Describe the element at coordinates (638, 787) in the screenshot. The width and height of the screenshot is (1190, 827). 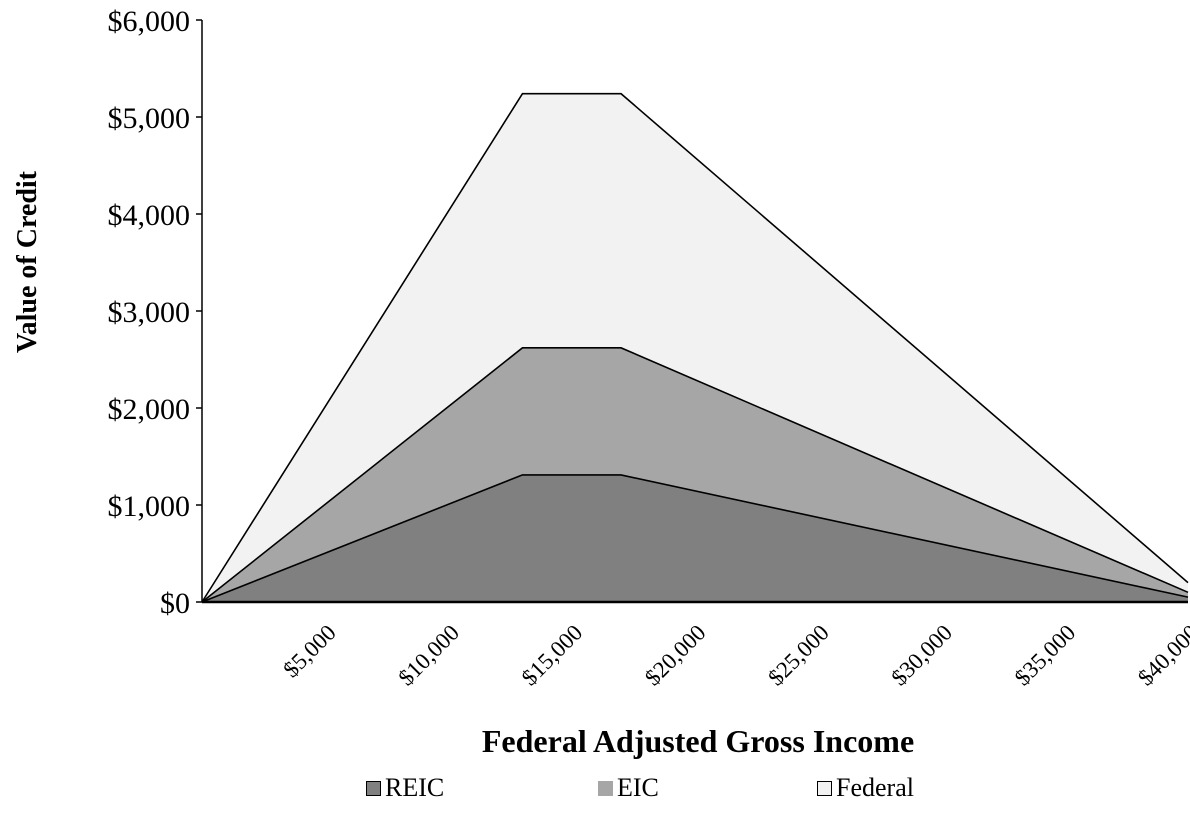
I see `legend-label-eic: EIC` at that location.